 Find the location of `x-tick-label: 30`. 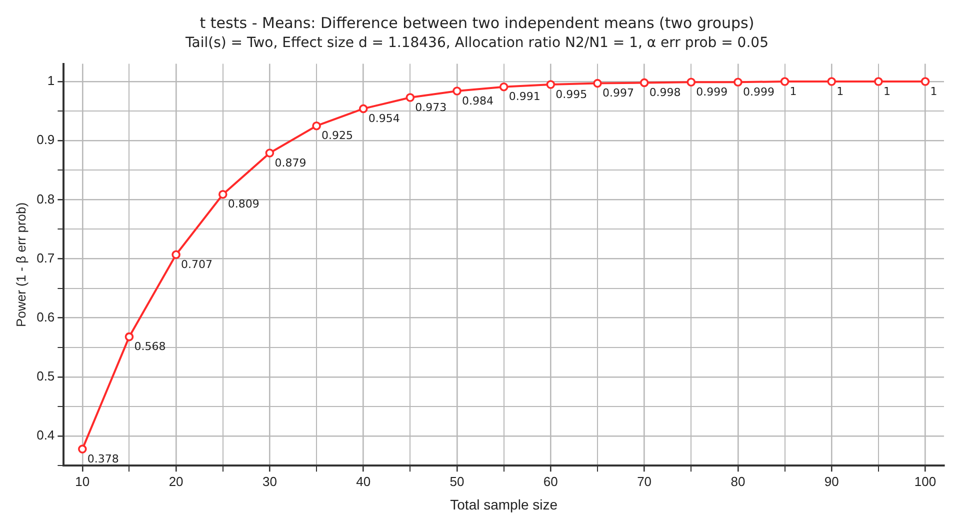

x-tick-label: 30 is located at coordinates (269, 481).